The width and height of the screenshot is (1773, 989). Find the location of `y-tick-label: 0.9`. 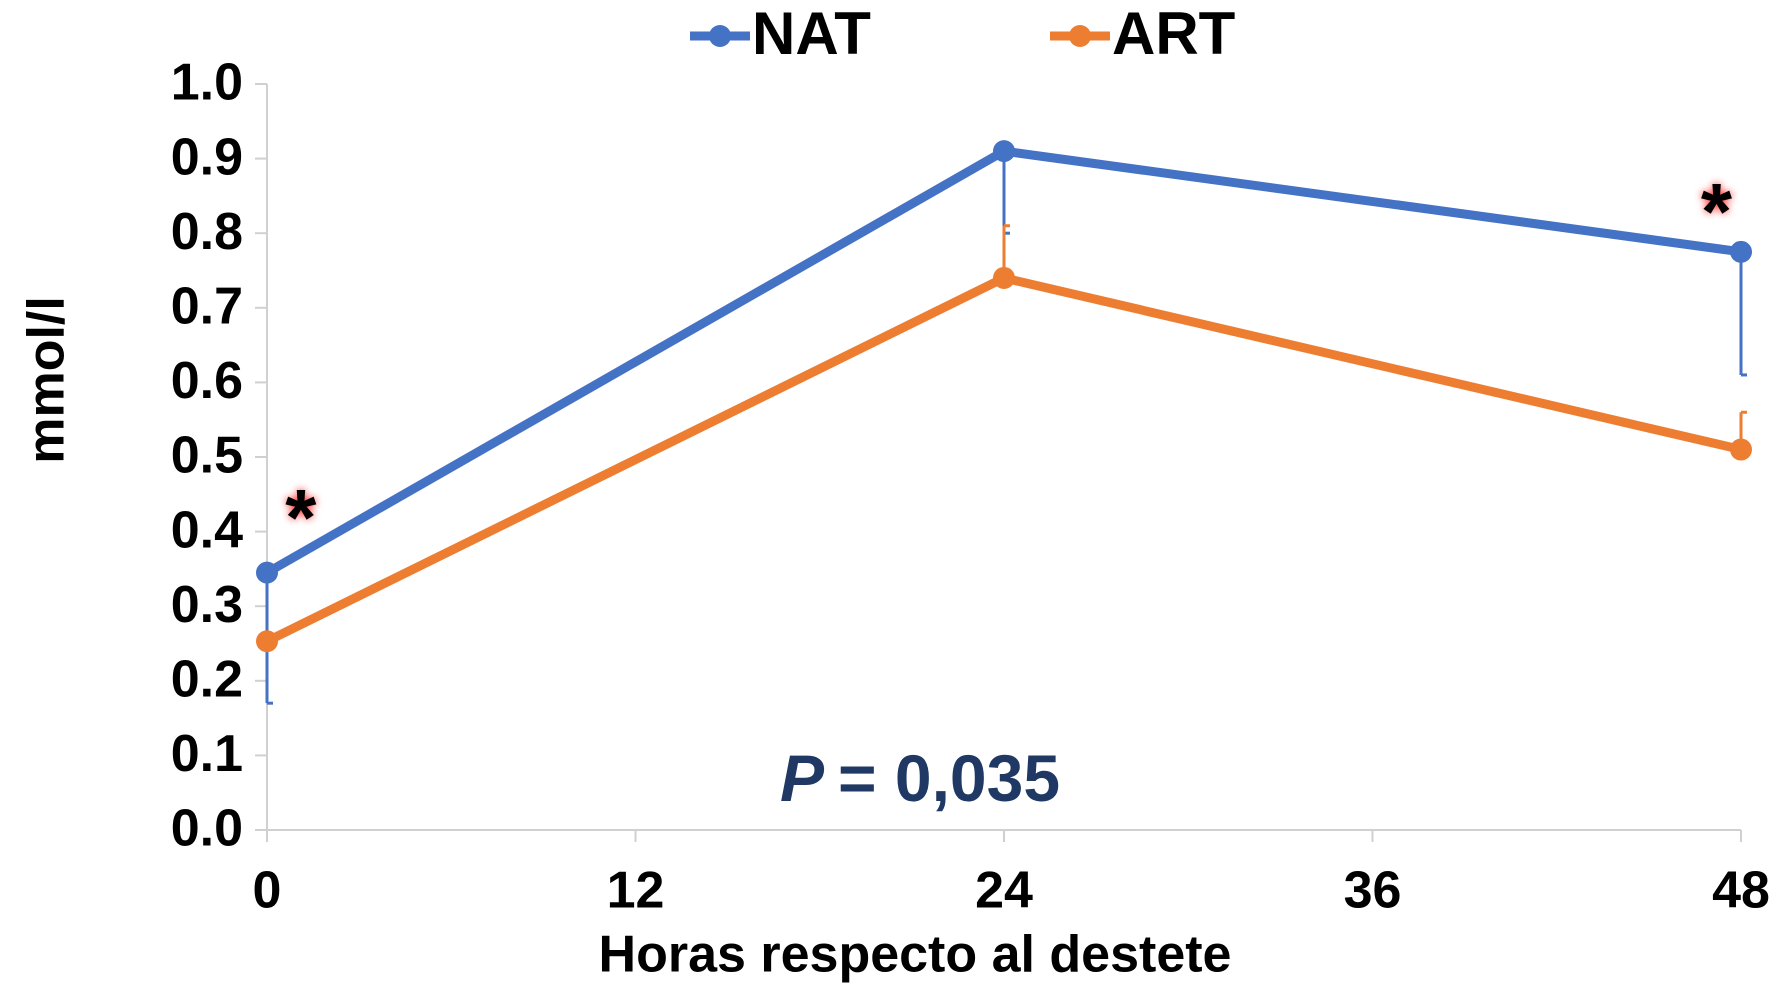

y-tick-label: 0.9 is located at coordinates (207, 157).